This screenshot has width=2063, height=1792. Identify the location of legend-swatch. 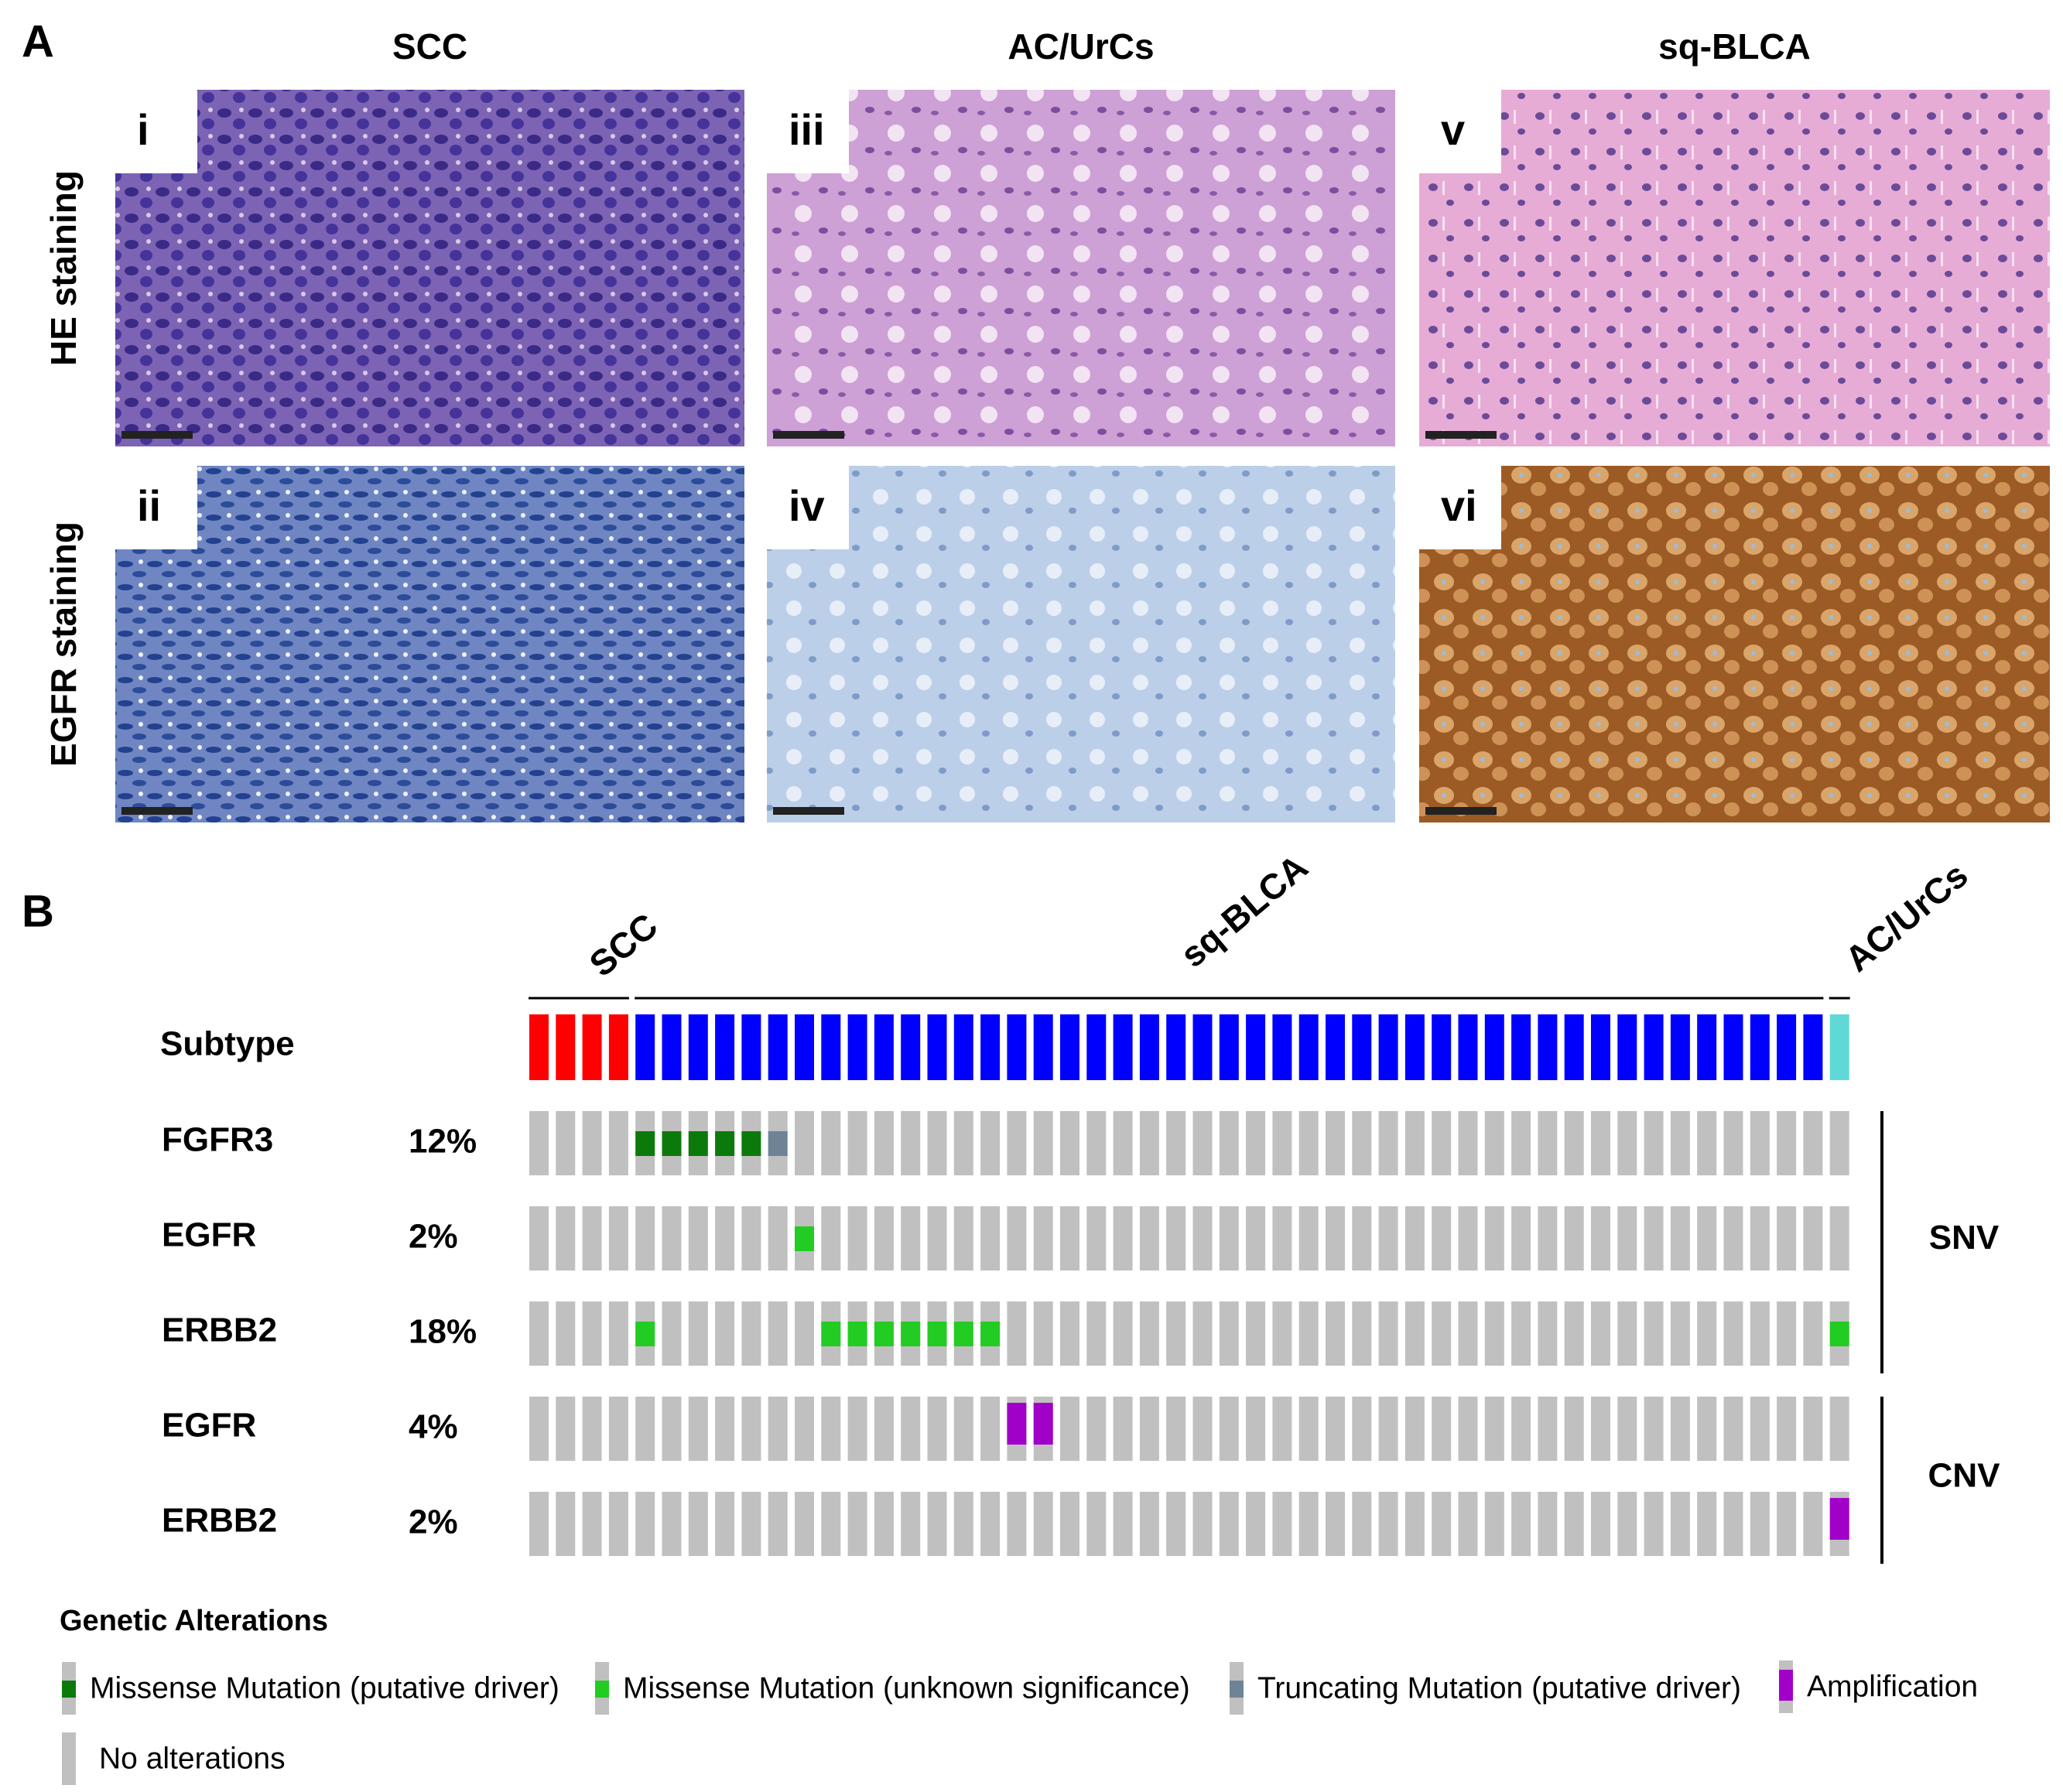
(69, 1689).